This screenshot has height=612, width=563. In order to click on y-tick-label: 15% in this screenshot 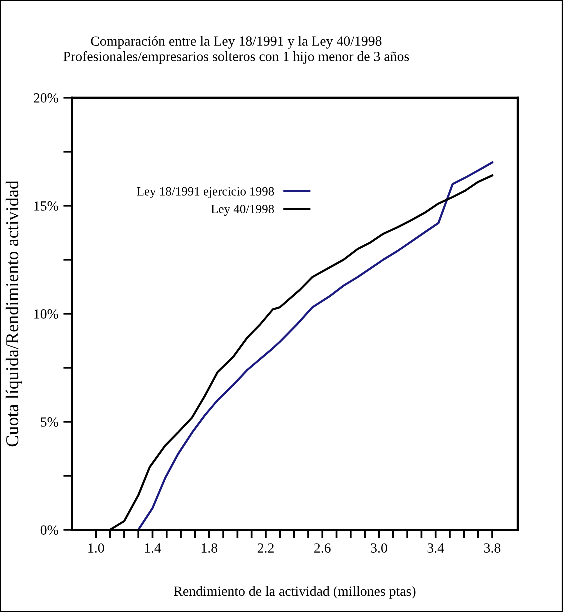, I will do `click(46, 206)`.